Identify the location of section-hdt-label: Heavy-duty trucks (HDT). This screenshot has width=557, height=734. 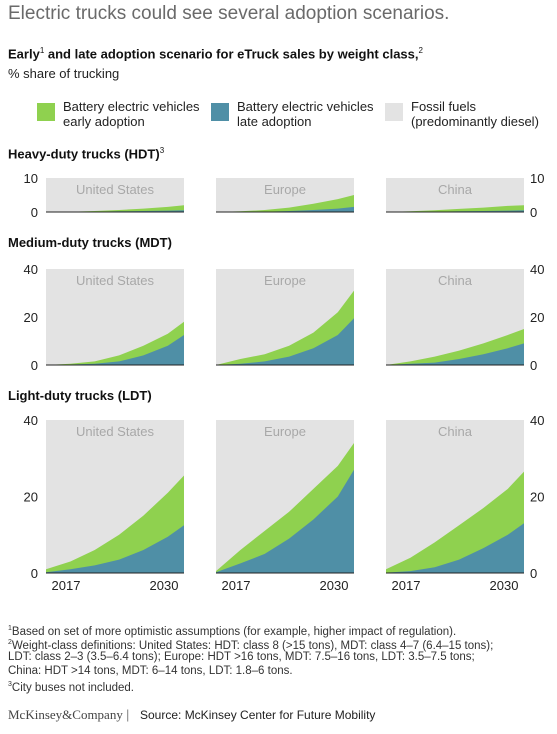
(84, 154).